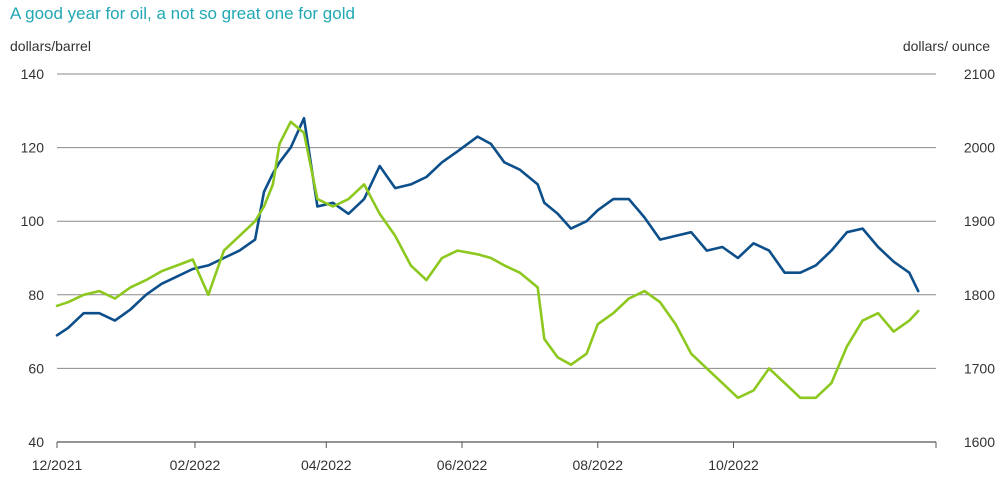 Image resolution: width=1000 pixels, height=490 pixels. I want to click on y-right-tick-label: 1600, so click(979, 442).